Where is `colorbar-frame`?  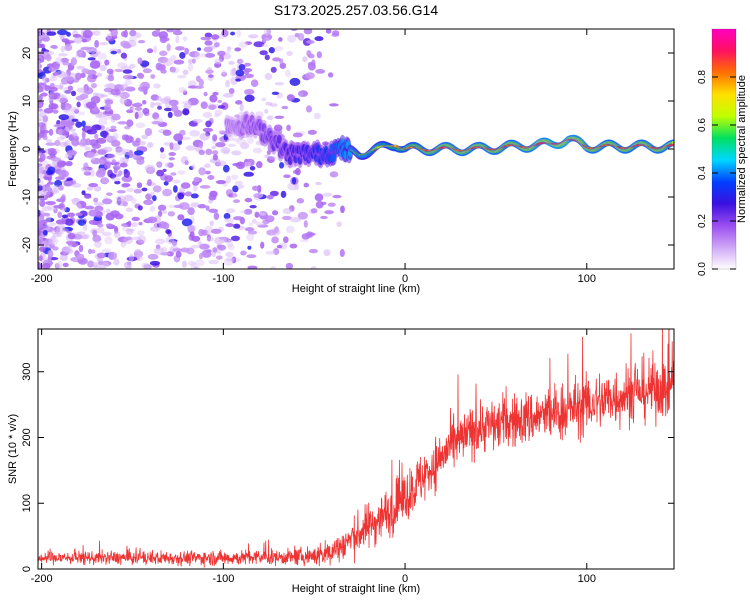
colorbar-frame is located at coordinates (724, 149).